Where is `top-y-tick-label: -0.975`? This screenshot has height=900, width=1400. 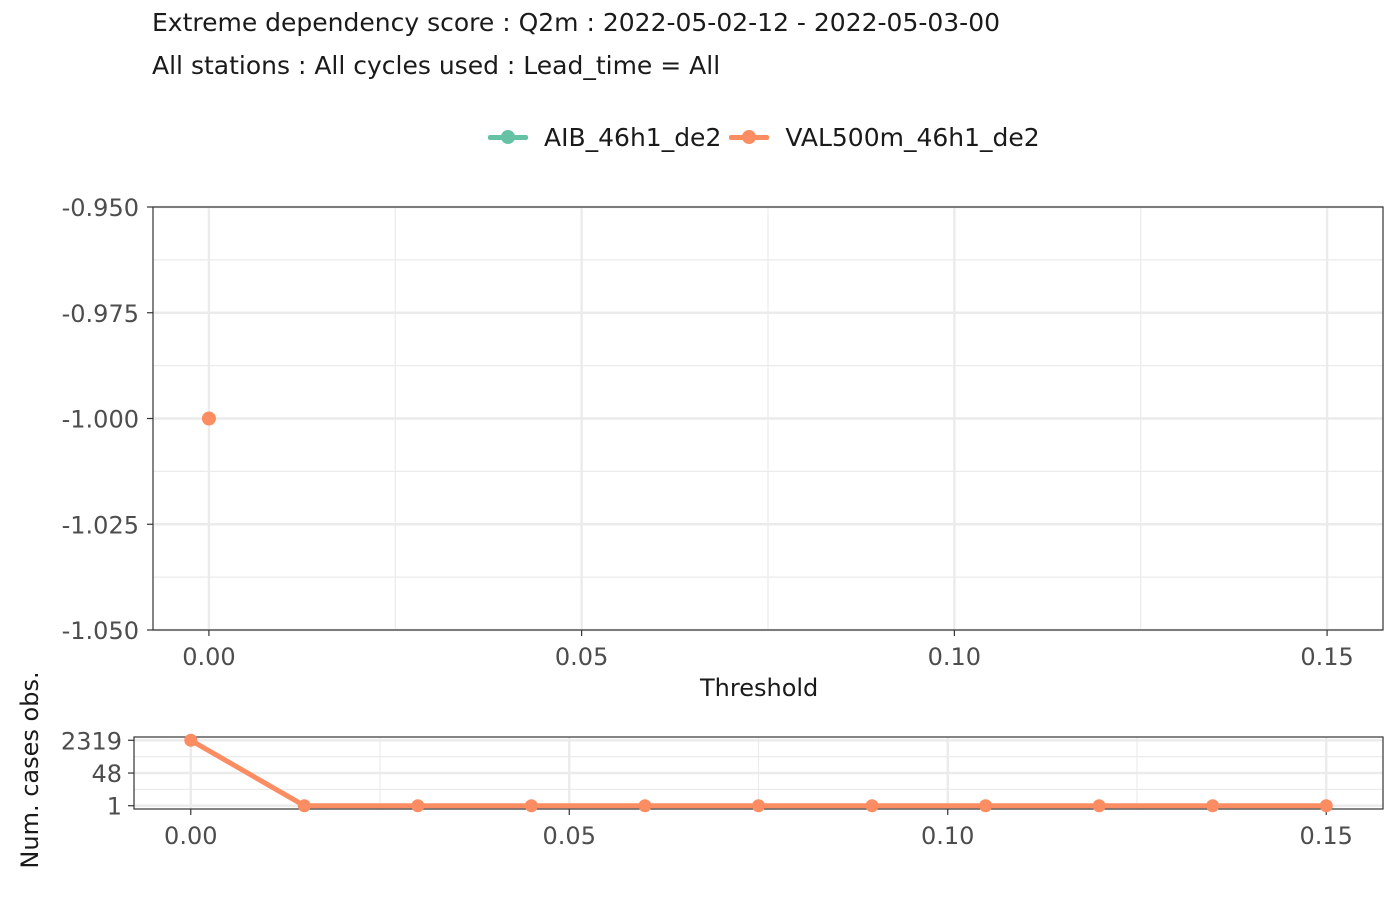 top-y-tick-label: -0.975 is located at coordinates (100, 314).